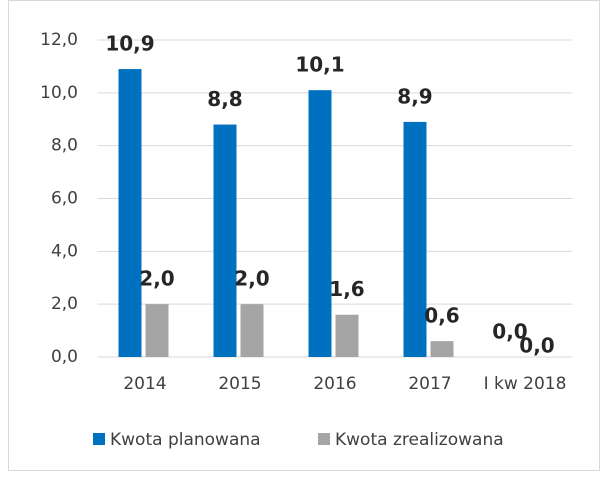 The width and height of the screenshot is (603, 477). I want to click on y-tick-label: 10,0, so click(59, 93).